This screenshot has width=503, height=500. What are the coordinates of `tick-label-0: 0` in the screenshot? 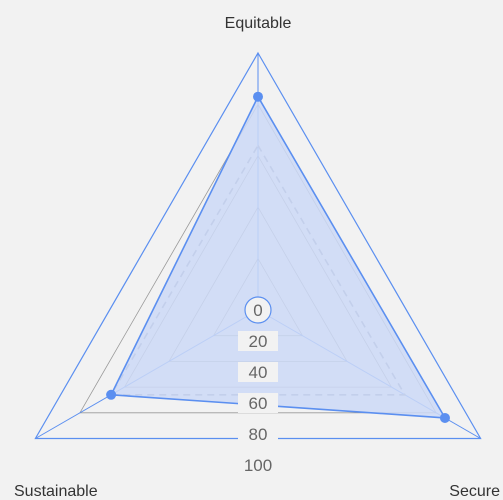 It's located at (257, 310).